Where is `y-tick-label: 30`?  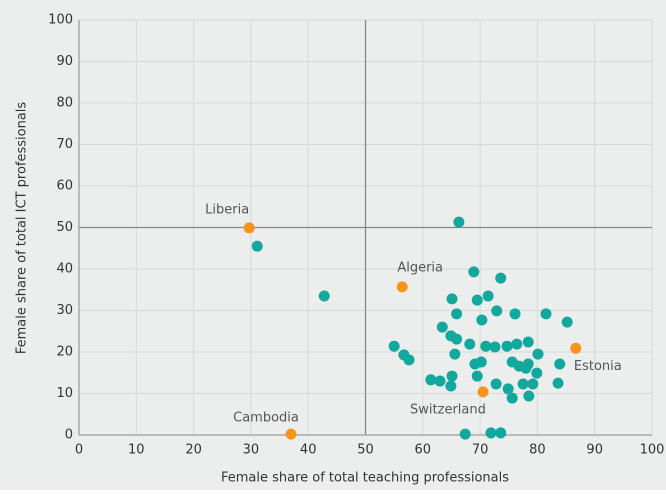
y-tick-label: 30 is located at coordinates (64, 310).